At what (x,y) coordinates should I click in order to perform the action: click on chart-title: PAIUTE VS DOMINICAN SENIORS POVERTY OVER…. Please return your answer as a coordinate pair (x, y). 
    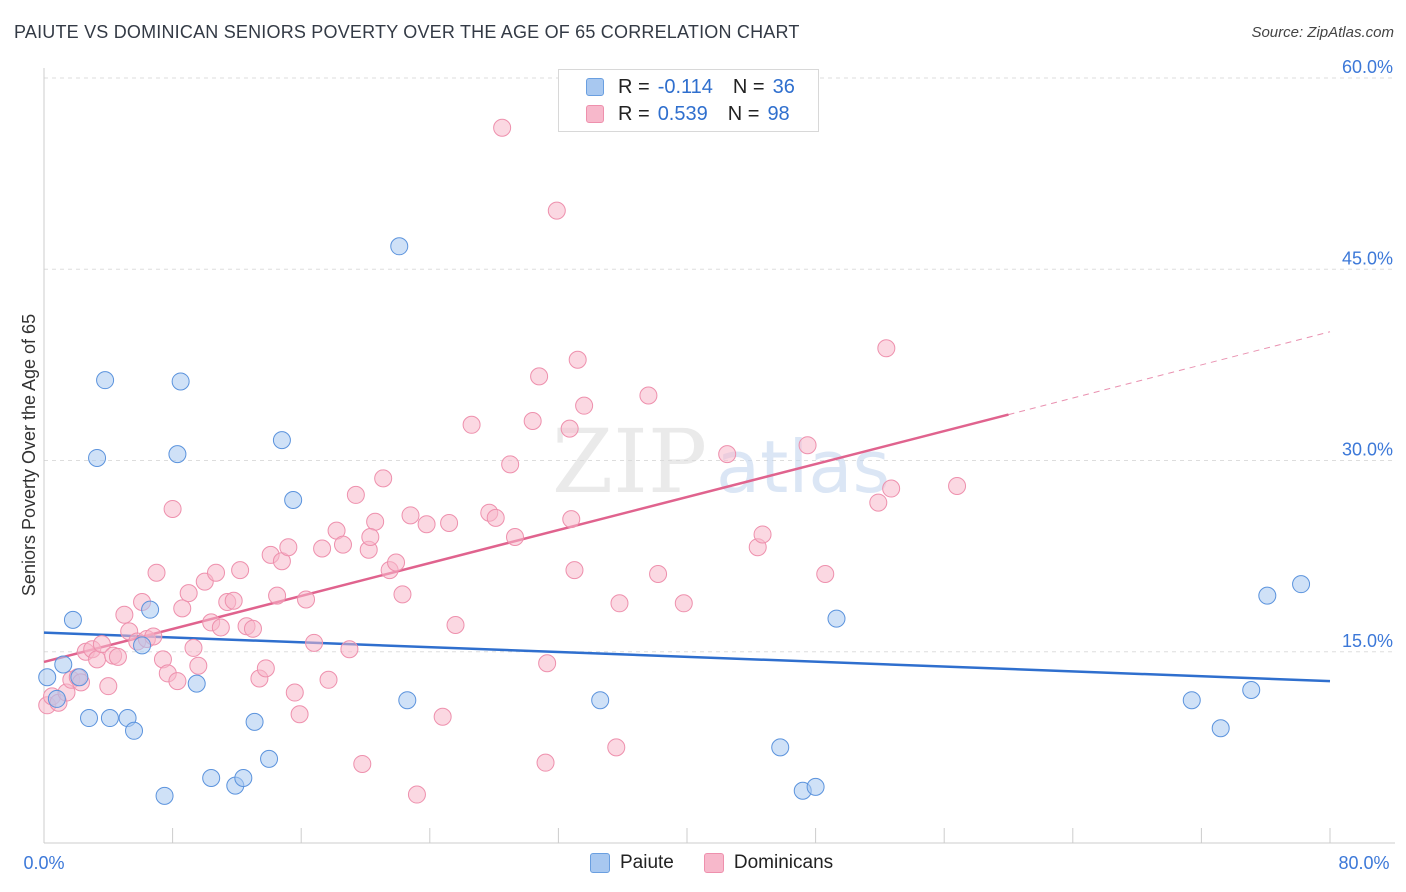
    Looking at the image, I should click on (407, 32).